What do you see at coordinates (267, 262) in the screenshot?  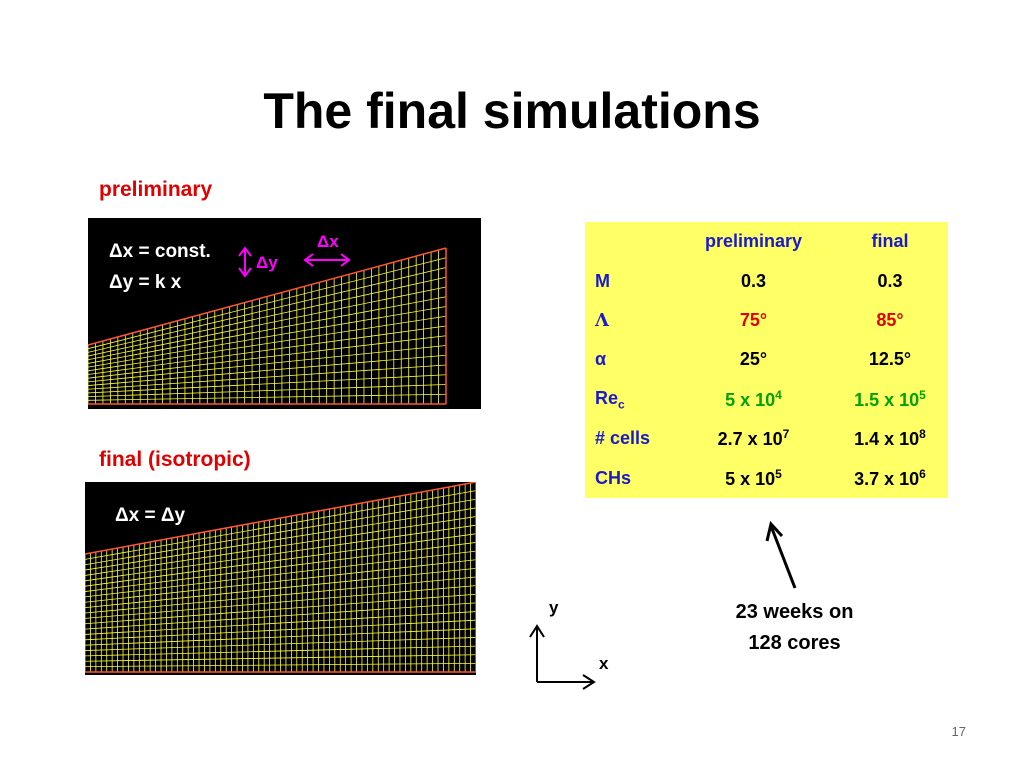 I see `dy-label: Δy` at bounding box center [267, 262].